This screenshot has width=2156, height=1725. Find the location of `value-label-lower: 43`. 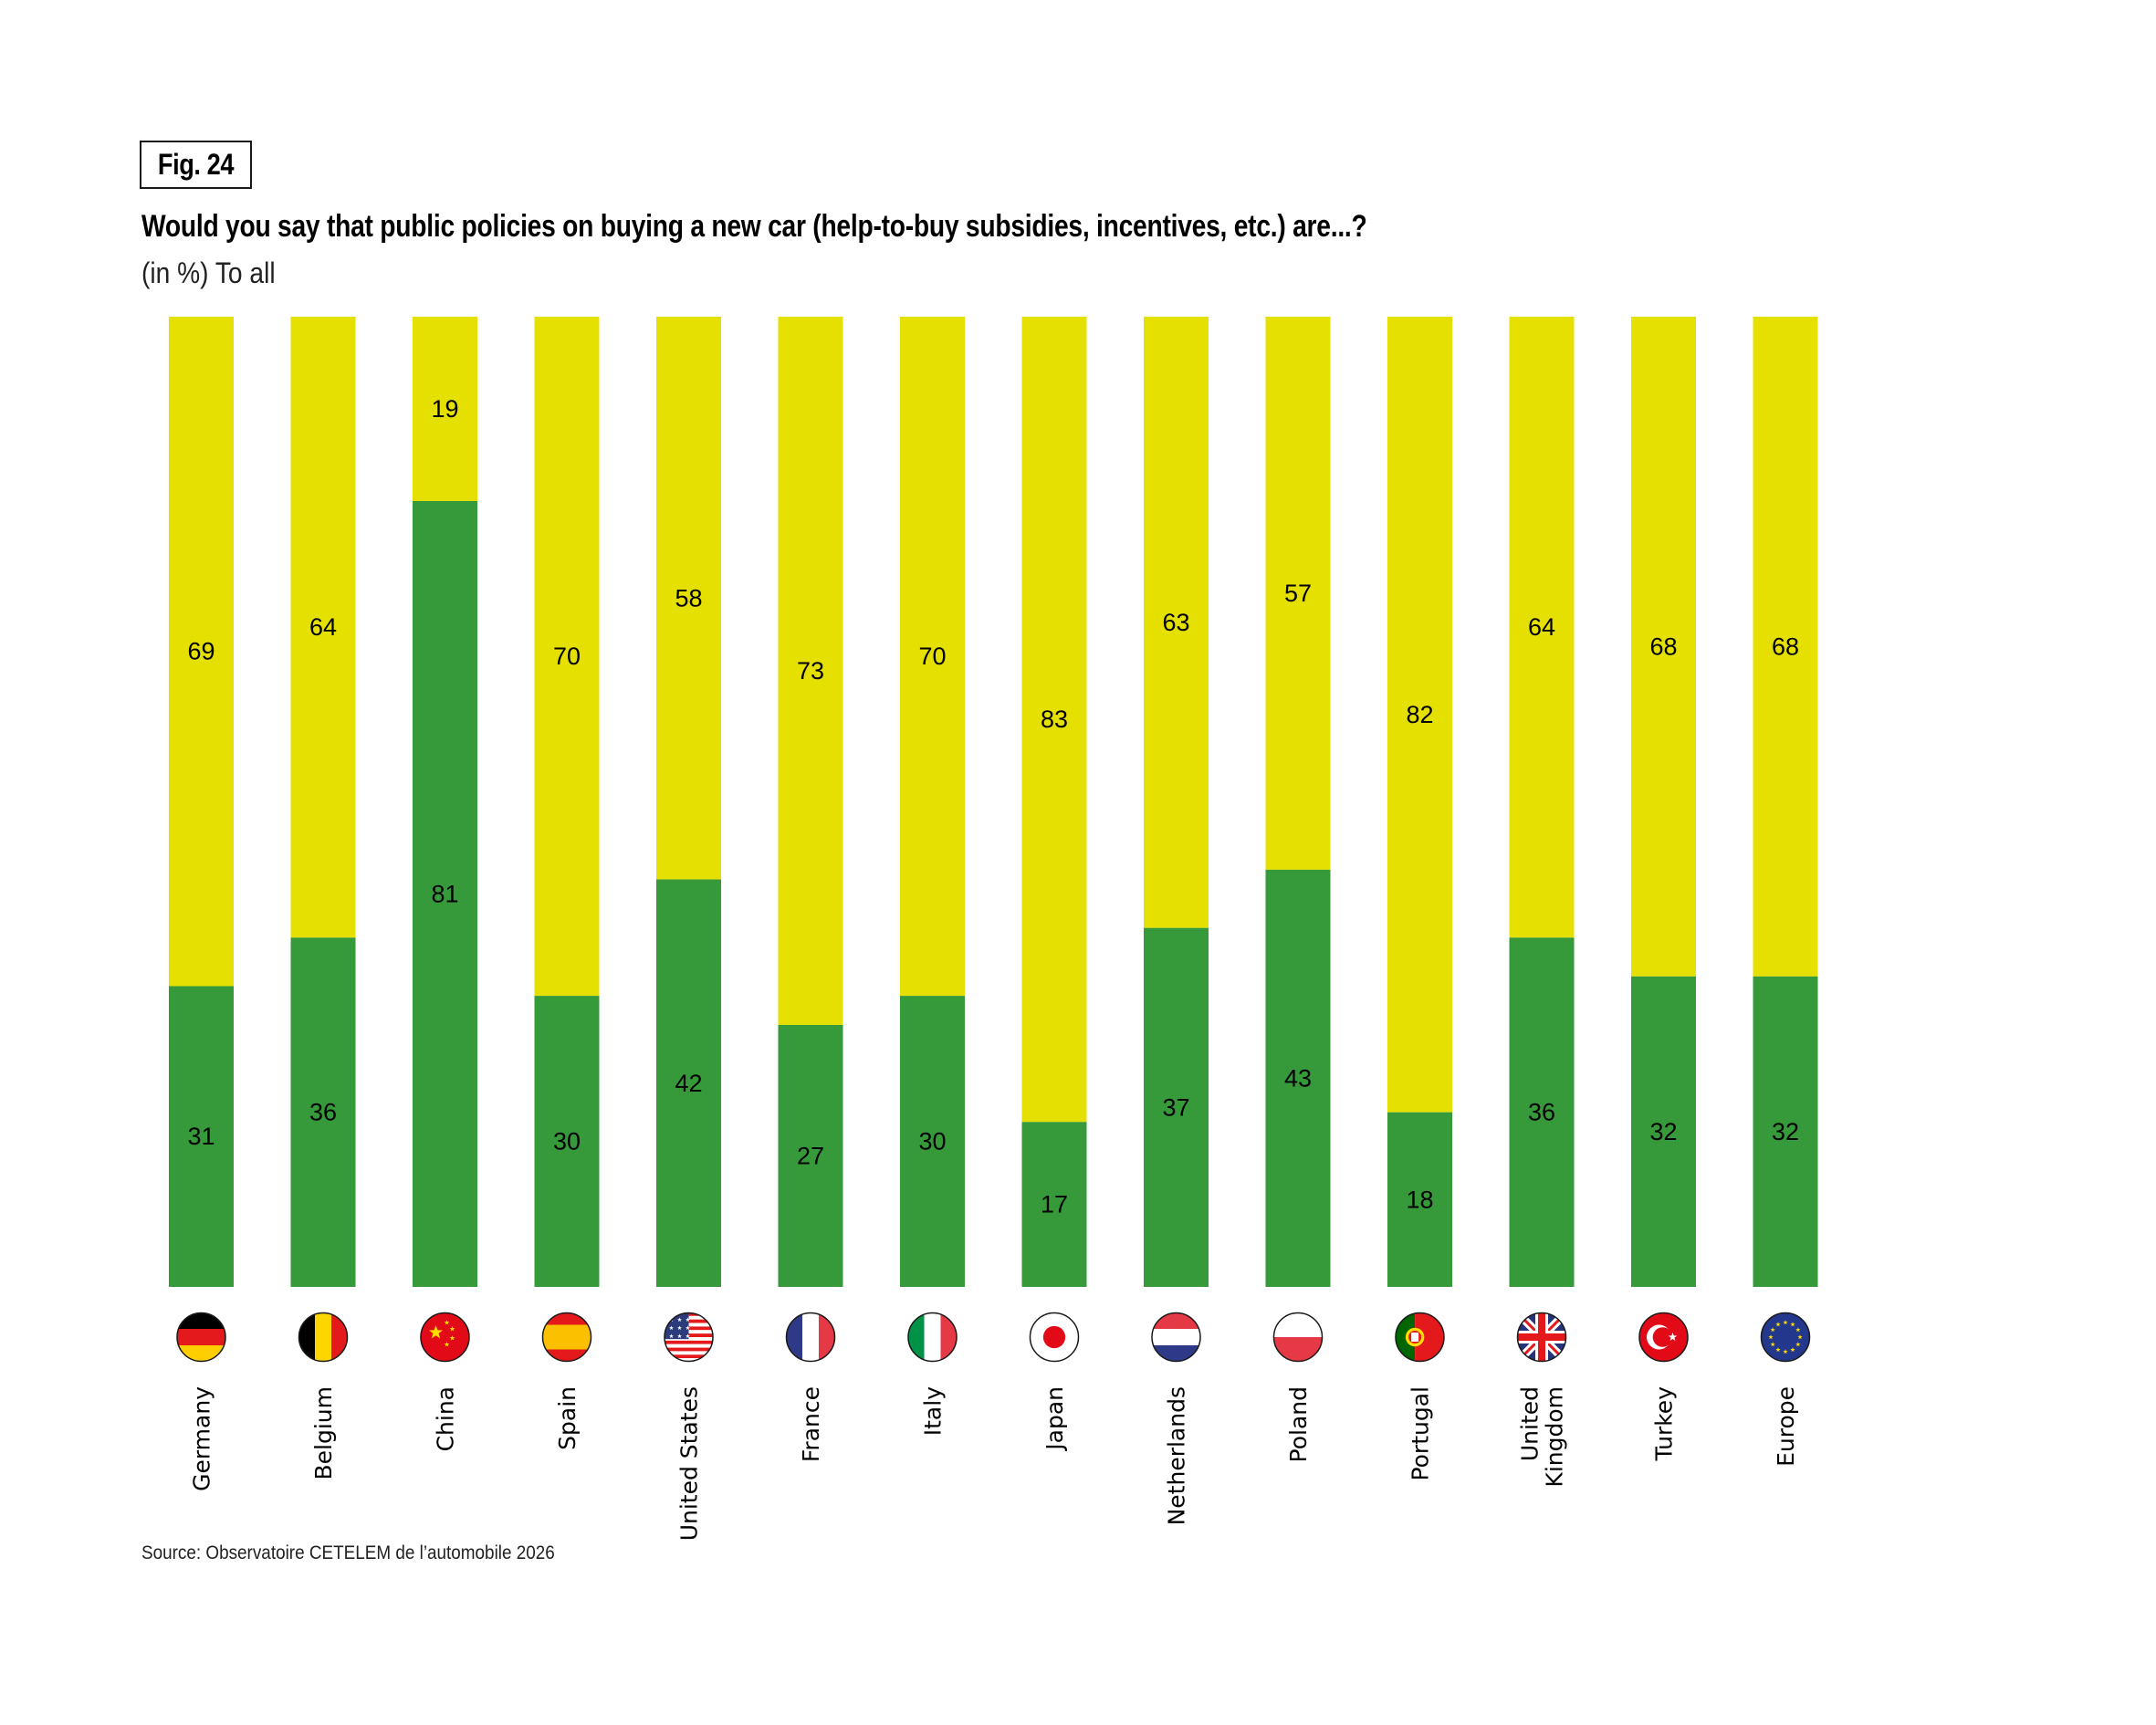

value-label-lower: 43 is located at coordinates (1298, 1078).